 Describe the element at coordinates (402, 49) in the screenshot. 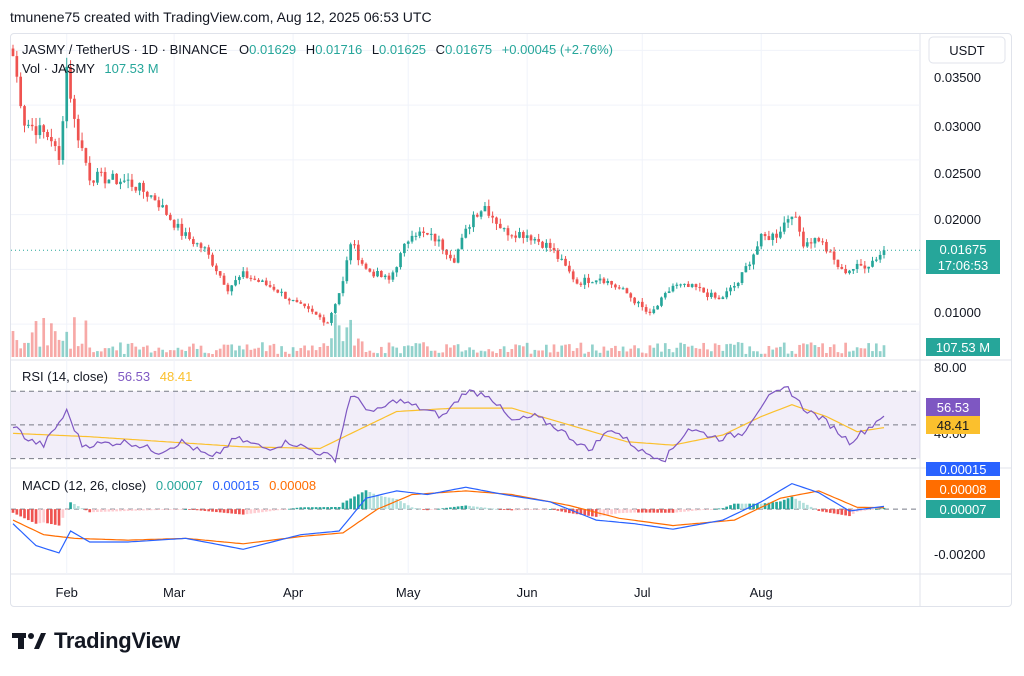

I see `legend-low-value: 0.01625` at that location.